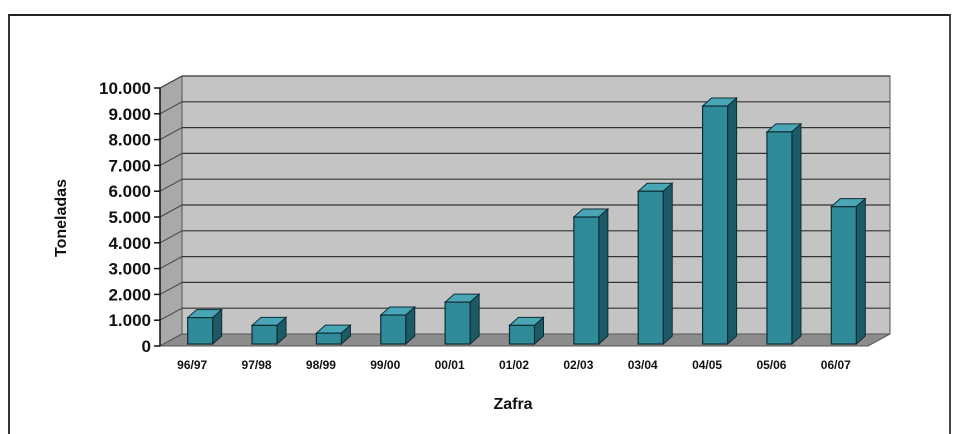 The image size is (954, 434). What do you see at coordinates (129, 294) in the screenshot?
I see `y-tick-label: 2.000` at bounding box center [129, 294].